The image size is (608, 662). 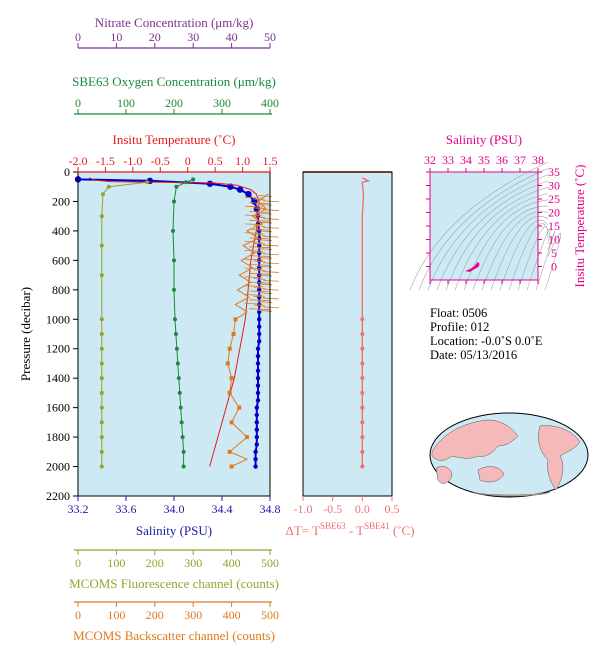 What do you see at coordinates (222, 509) in the screenshot?
I see `salinity-tick-label: 34.4` at bounding box center [222, 509].